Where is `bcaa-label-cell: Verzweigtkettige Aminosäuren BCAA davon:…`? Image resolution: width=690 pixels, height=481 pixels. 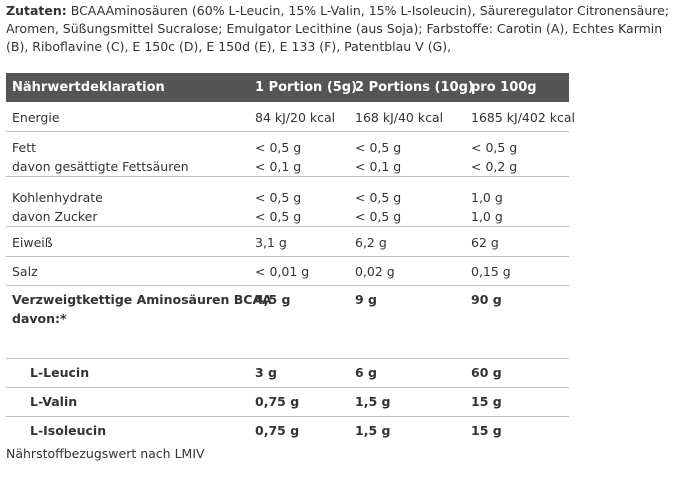 bcaa-label-cell: Verzweigtkettige Aminosäuren BCAA davon:… is located at coordinates (139, 321).